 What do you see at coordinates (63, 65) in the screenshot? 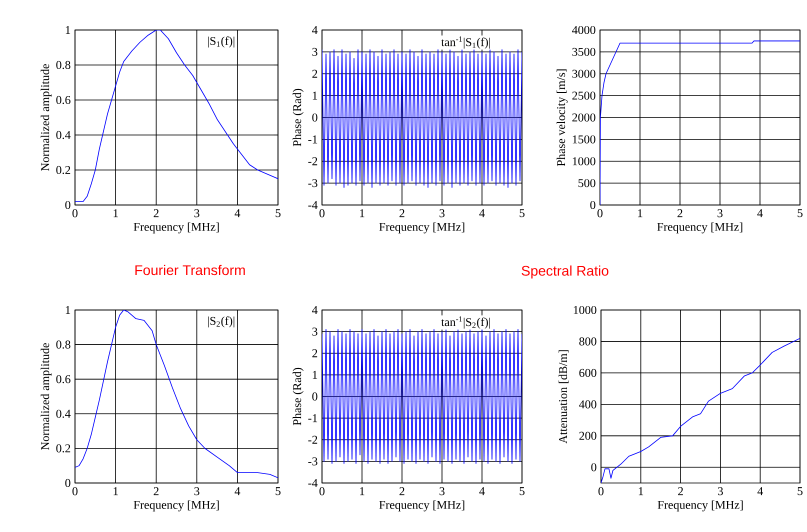
I see `y-tick-label: 0.8` at bounding box center [63, 65].